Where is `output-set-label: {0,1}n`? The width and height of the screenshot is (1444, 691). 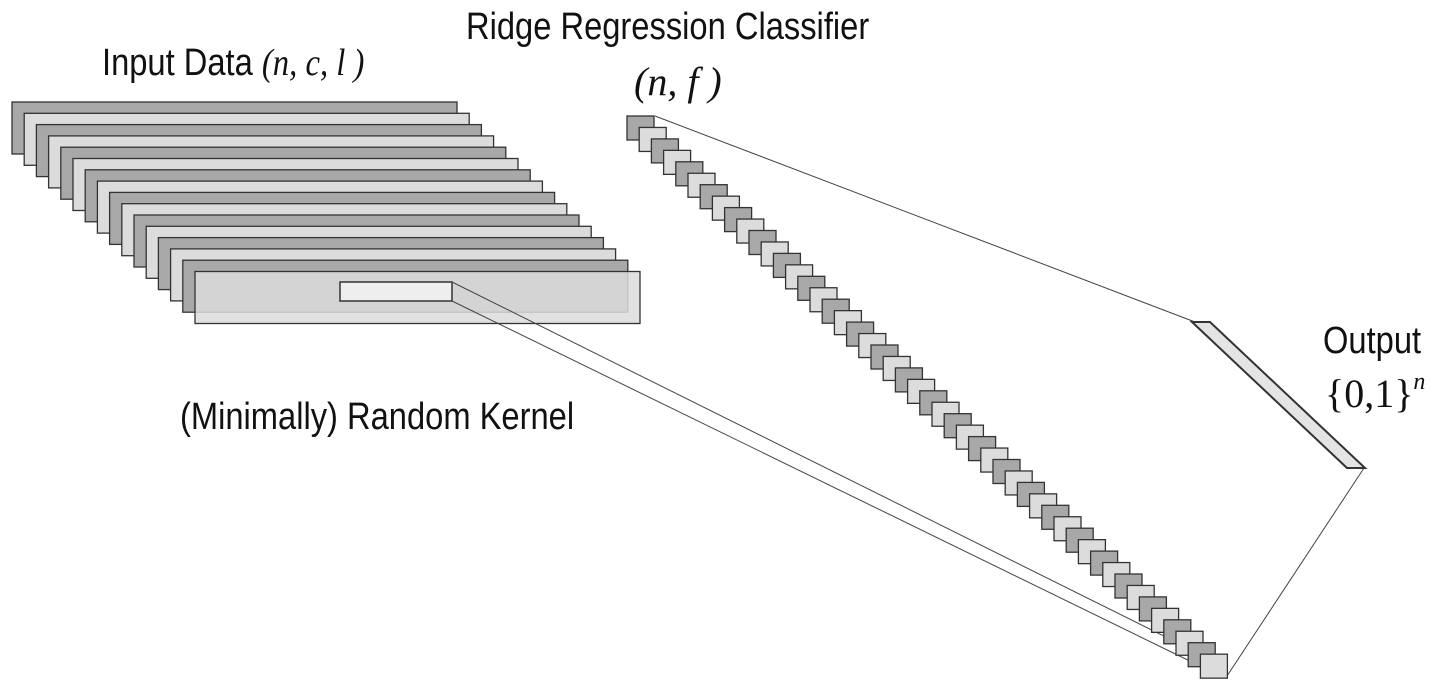
output-set-label: {0,1}n is located at coordinates (1375, 392).